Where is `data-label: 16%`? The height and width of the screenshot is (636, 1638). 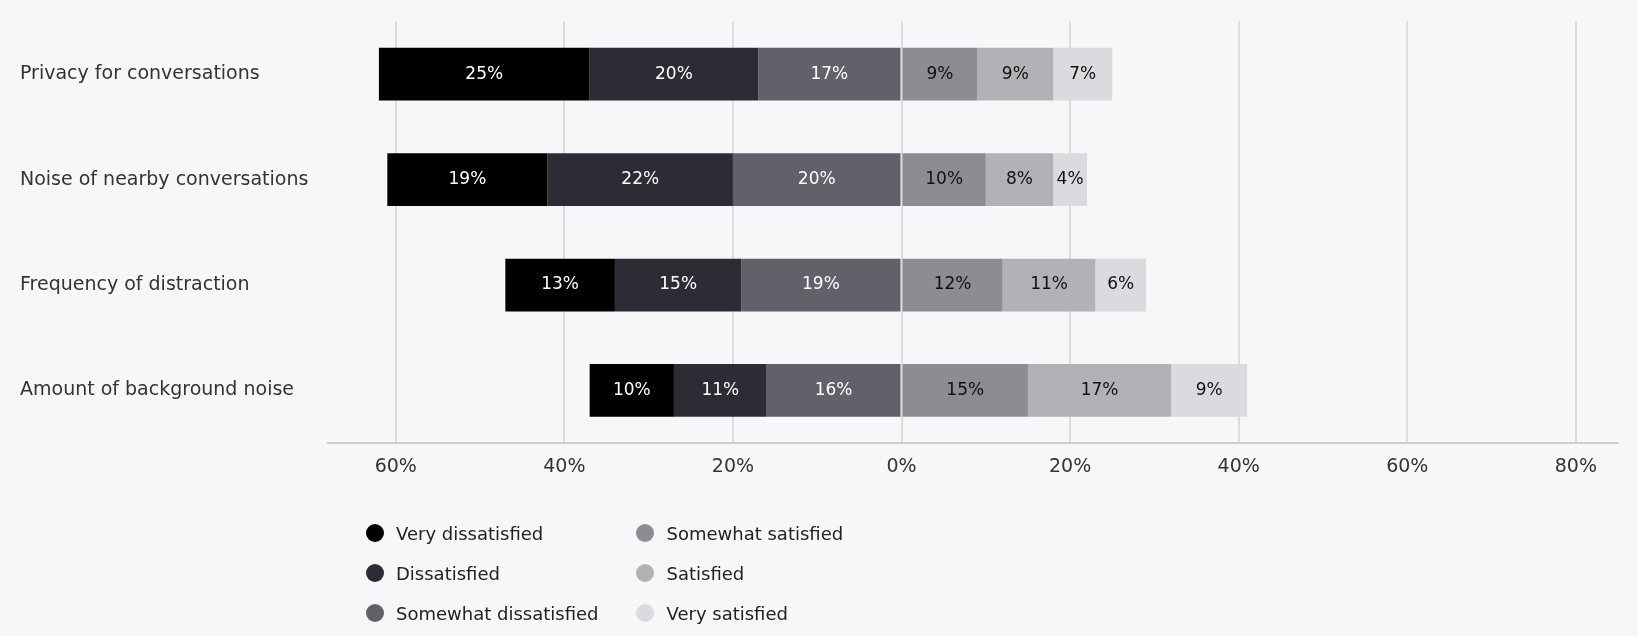
data-label: 16% is located at coordinates (833, 388).